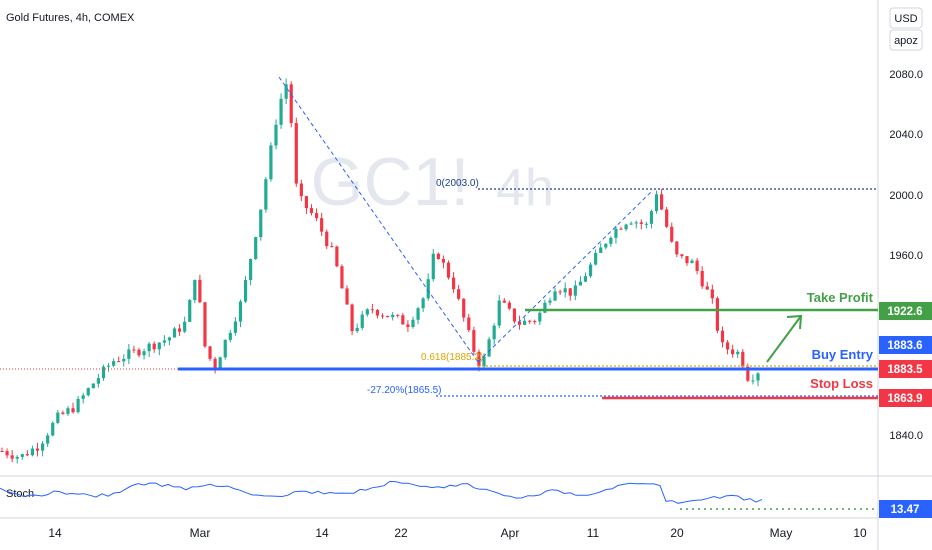 This screenshot has height=550, width=932. Describe the element at coordinates (20, 494) in the screenshot. I see `stoch-label: Stoch` at that location.